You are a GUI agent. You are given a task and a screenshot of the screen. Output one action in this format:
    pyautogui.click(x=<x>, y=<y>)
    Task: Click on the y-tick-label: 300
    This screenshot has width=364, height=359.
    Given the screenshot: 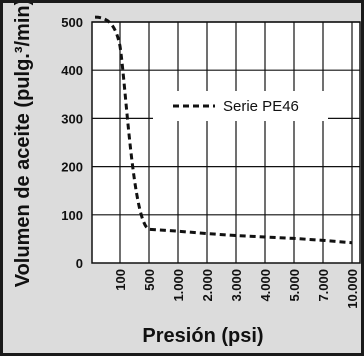 What is the action you would take?
    pyautogui.click(x=72, y=118)
    